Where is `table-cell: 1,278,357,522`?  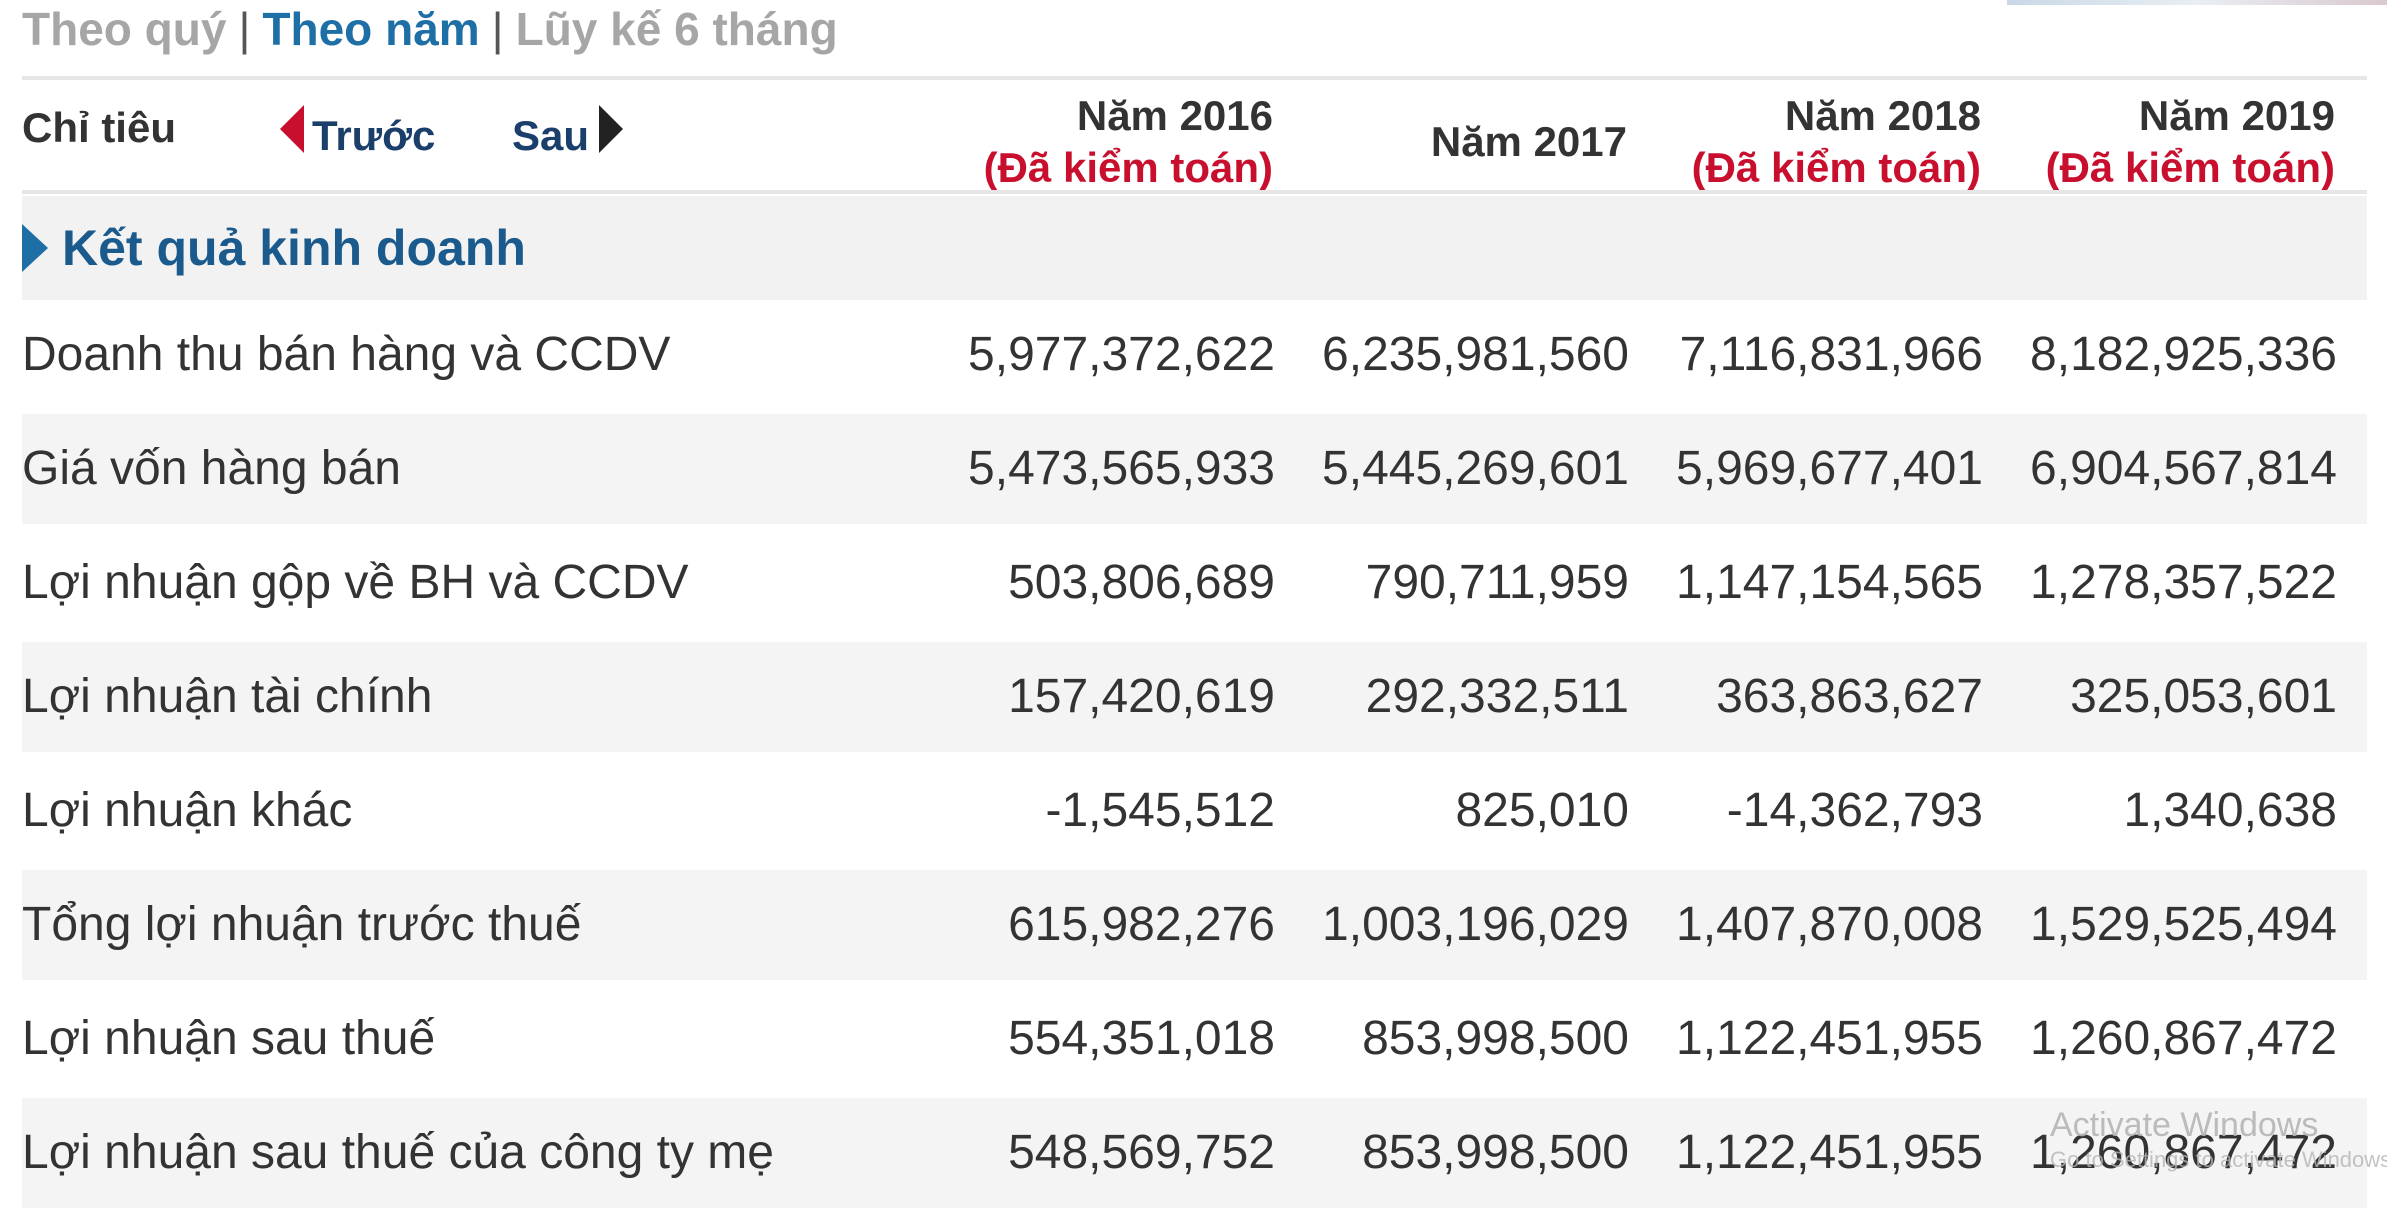
table-cell: 1,278,357,522 is located at coordinates (2183, 582).